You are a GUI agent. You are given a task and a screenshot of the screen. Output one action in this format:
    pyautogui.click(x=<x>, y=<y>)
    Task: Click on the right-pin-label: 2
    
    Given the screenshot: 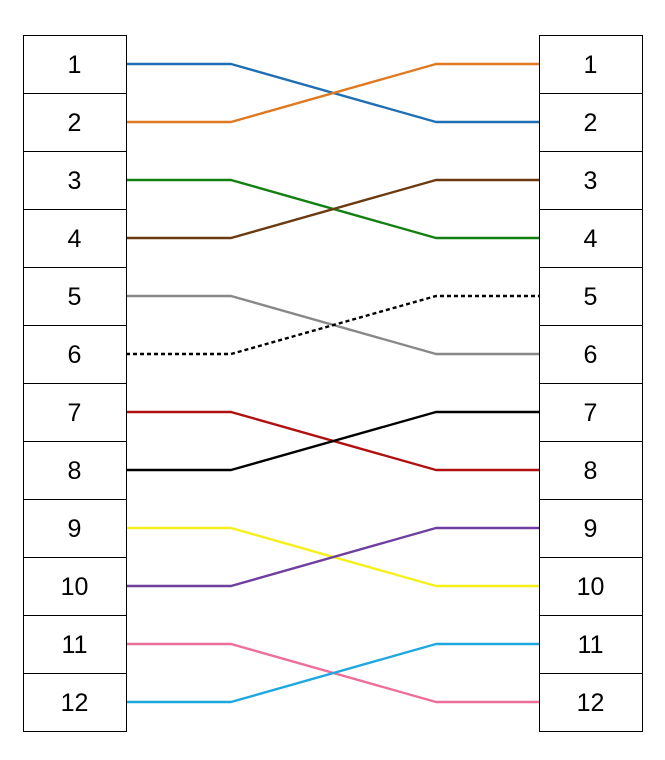 What is the action you would take?
    pyautogui.click(x=591, y=123)
    